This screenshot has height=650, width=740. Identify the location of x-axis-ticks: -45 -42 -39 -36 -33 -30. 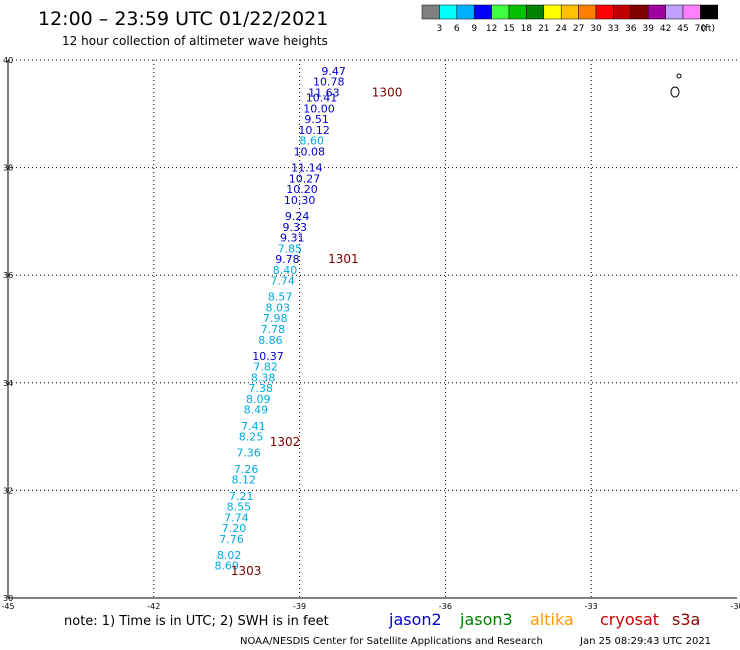
(370, 606).